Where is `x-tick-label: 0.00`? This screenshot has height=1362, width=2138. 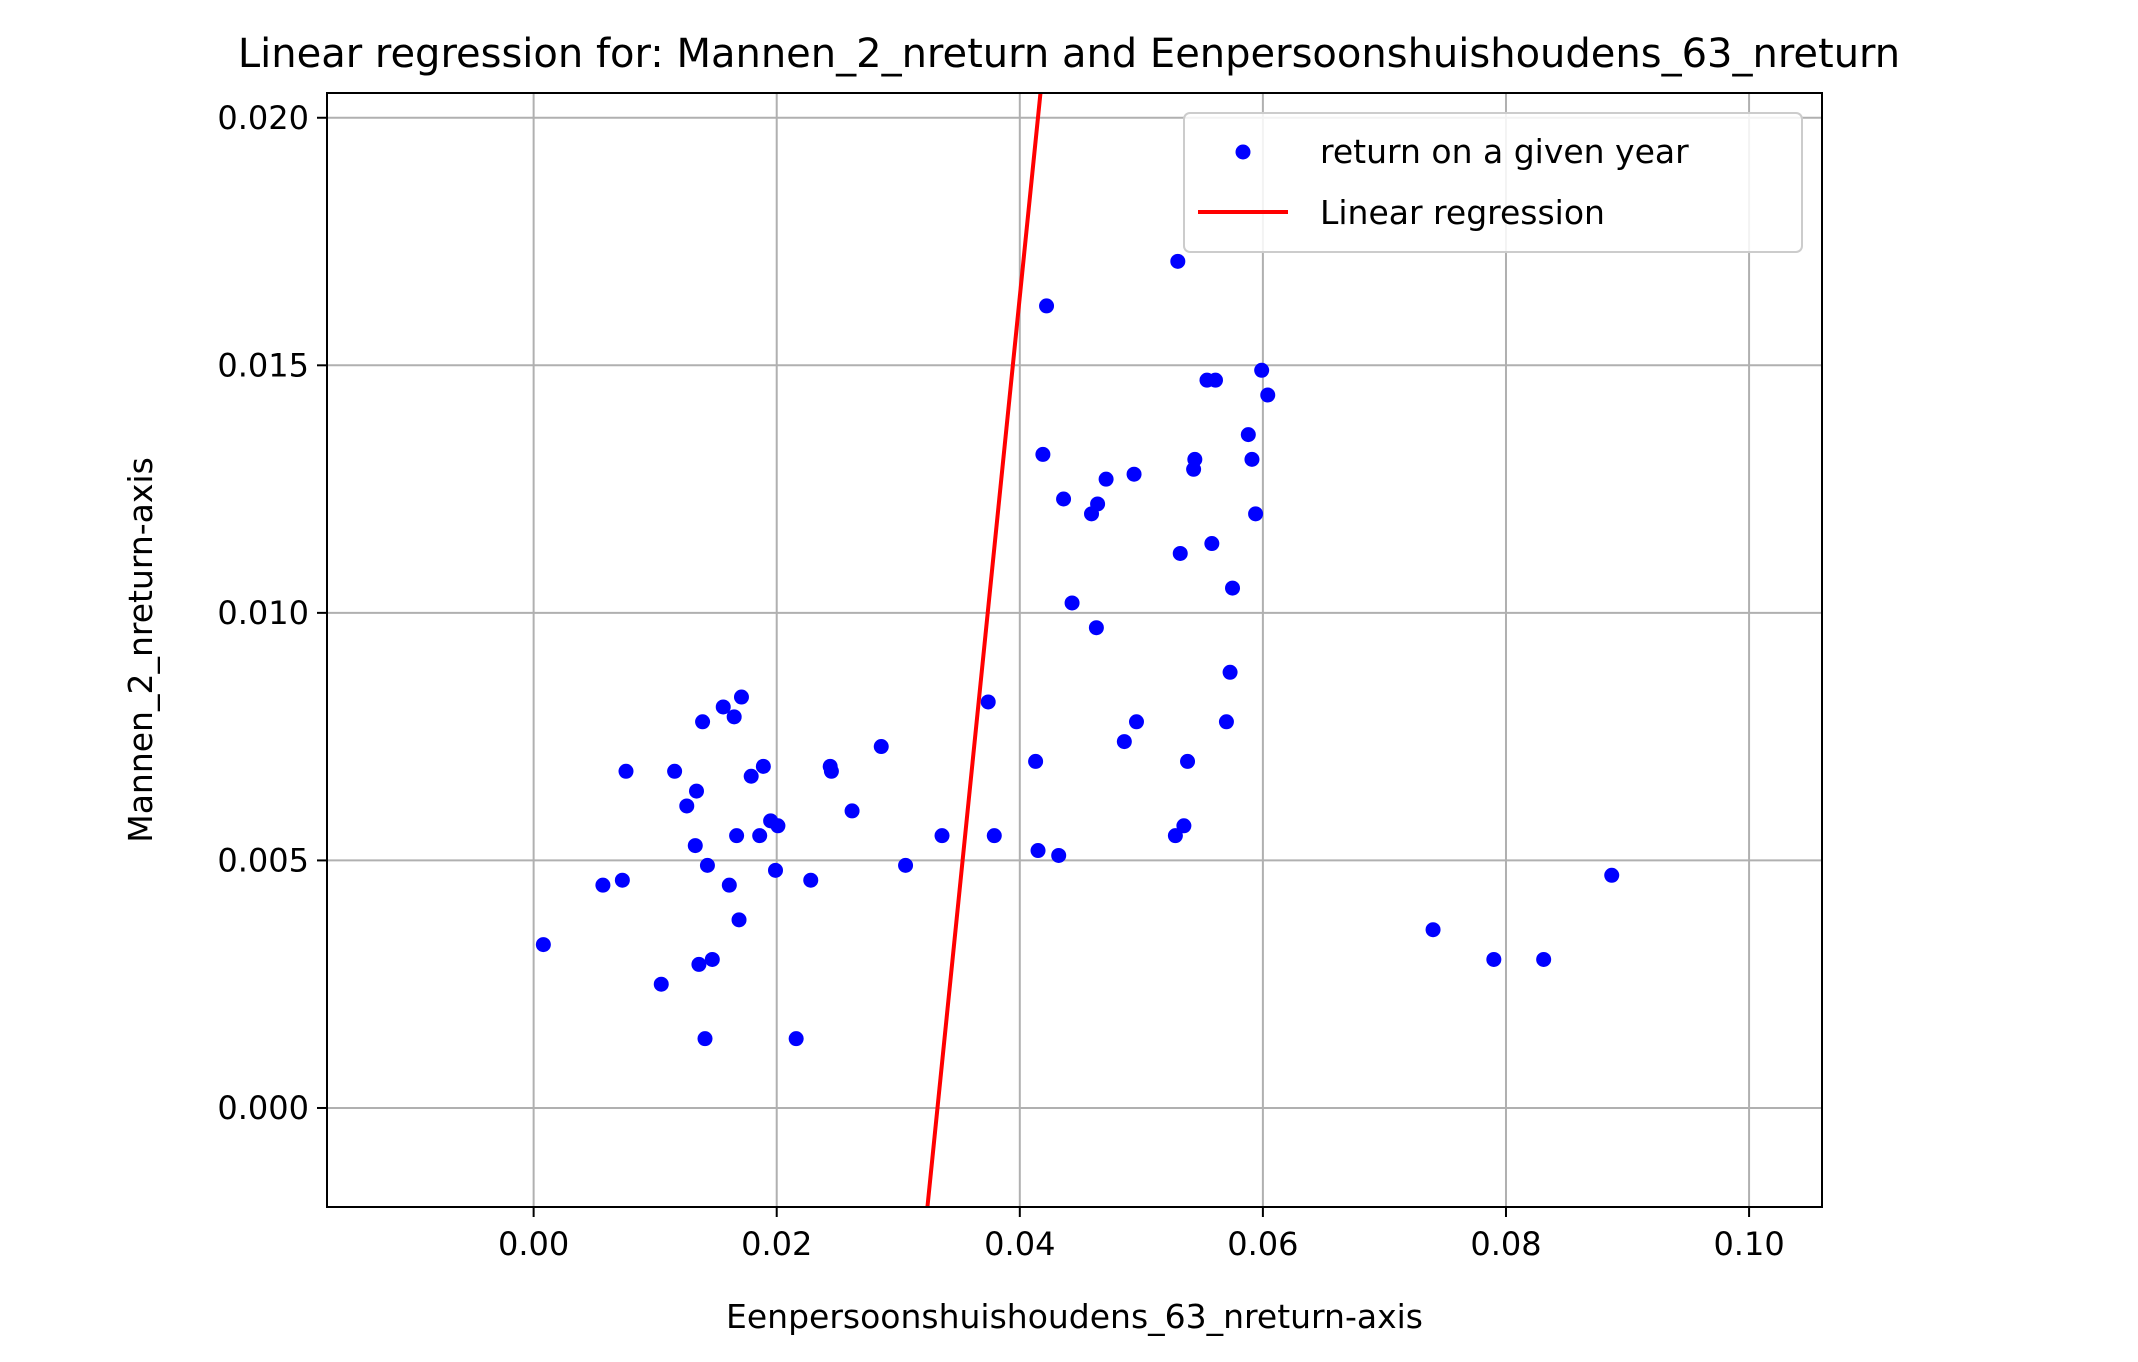
x-tick-label: 0.00 is located at coordinates (533, 1244).